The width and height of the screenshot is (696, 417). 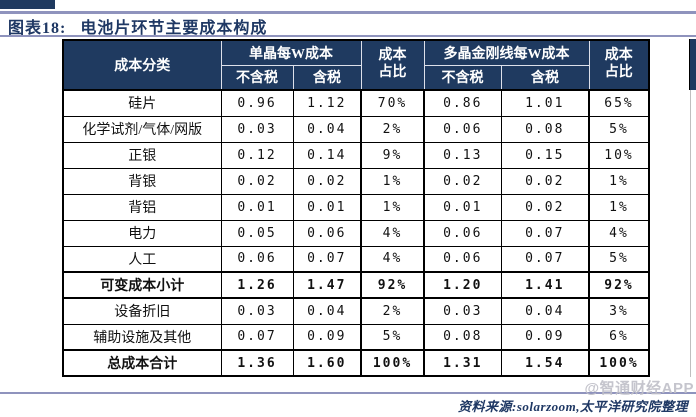 I want to click on mono-ratio-cell: 5%, so click(x=392, y=337).